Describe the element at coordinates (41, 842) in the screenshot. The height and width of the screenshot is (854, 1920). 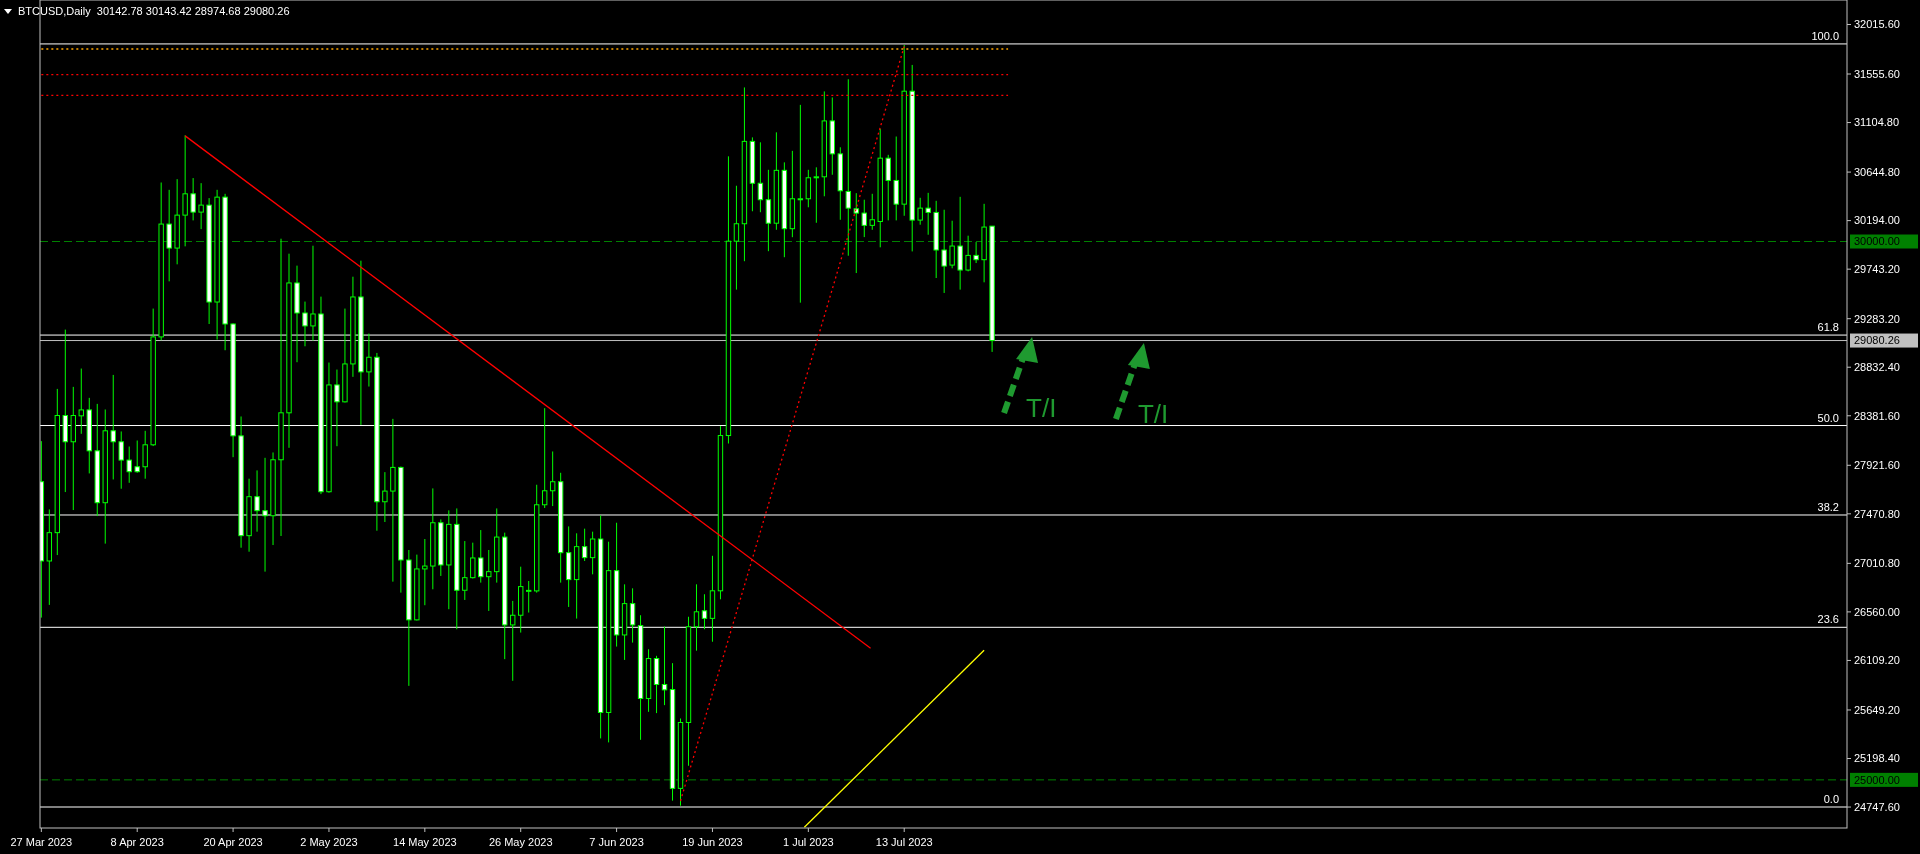
I see `x-tick-label: 27 Mar 2023` at that location.